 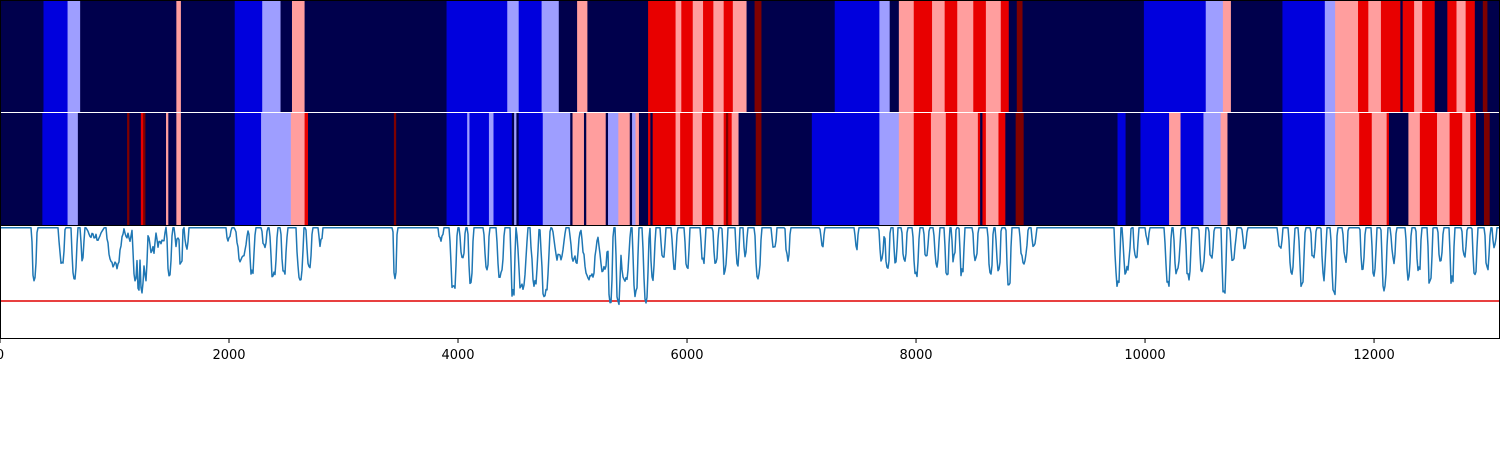 I want to click on x-tick-label: 2000, so click(x=228, y=355).